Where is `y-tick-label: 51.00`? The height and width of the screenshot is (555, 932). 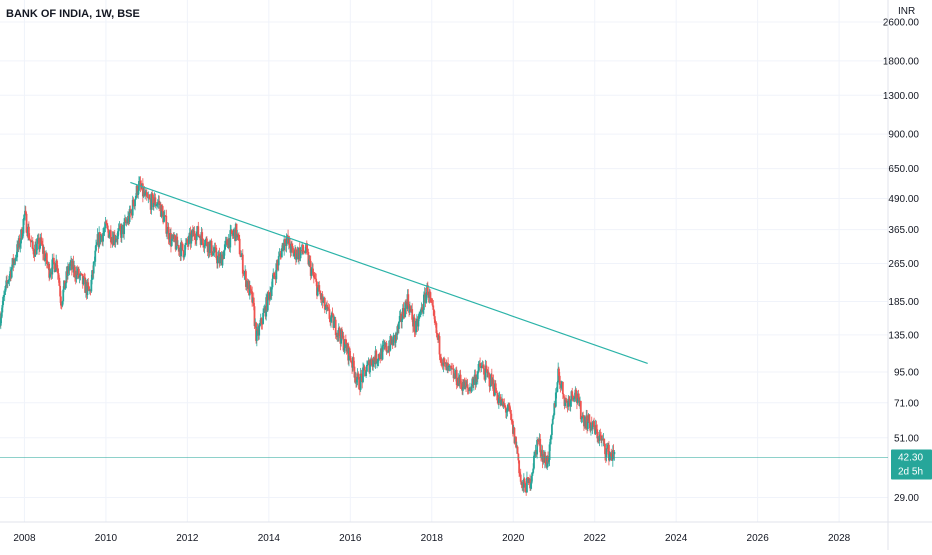
y-tick-label: 51.00 is located at coordinates (906, 438).